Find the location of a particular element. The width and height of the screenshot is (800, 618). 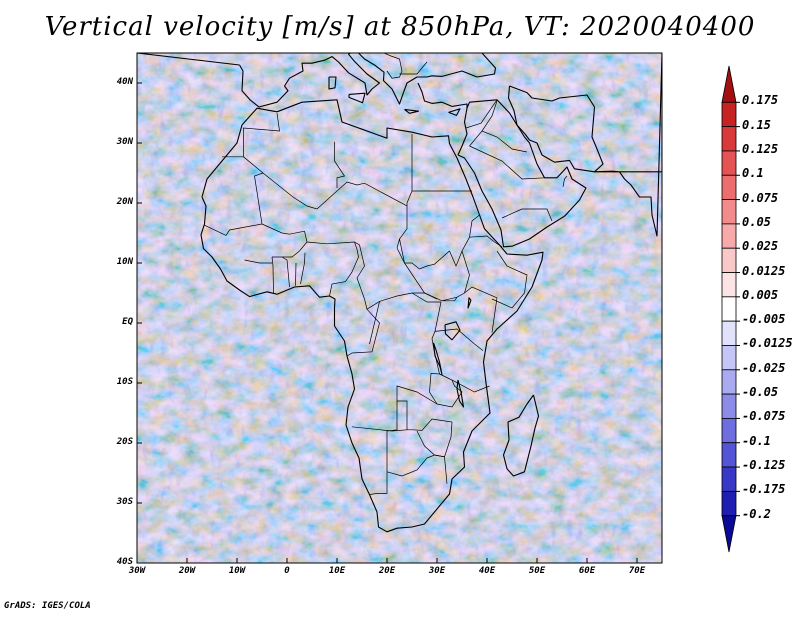

coastline-india is located at coordinates (628, 145).